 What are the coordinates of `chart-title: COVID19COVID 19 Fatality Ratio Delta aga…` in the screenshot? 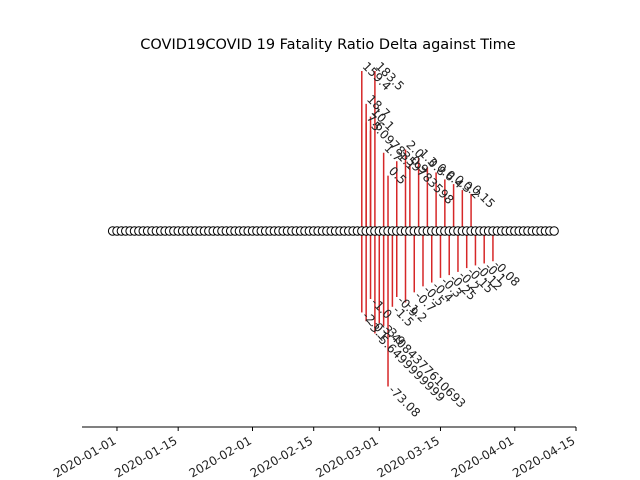 It's located at (328, 45).